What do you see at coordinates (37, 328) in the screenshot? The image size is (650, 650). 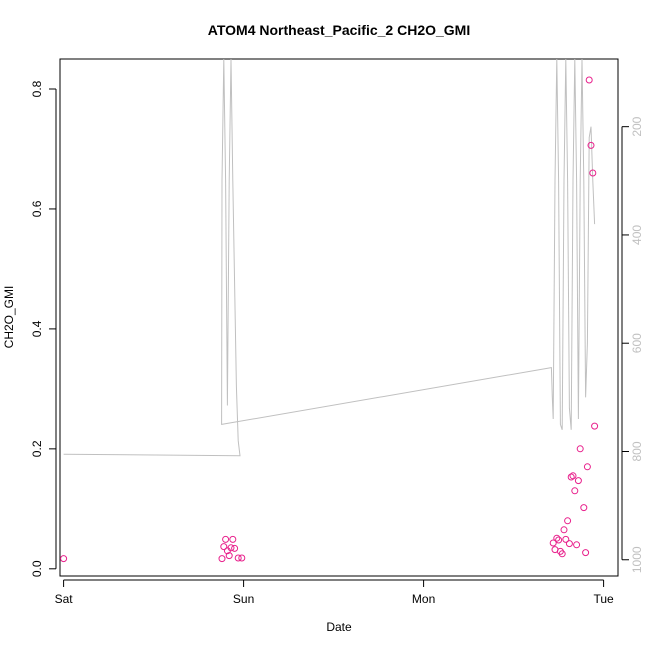 I see `y-tick-label: 0.4` at bounding box center [37, 328].